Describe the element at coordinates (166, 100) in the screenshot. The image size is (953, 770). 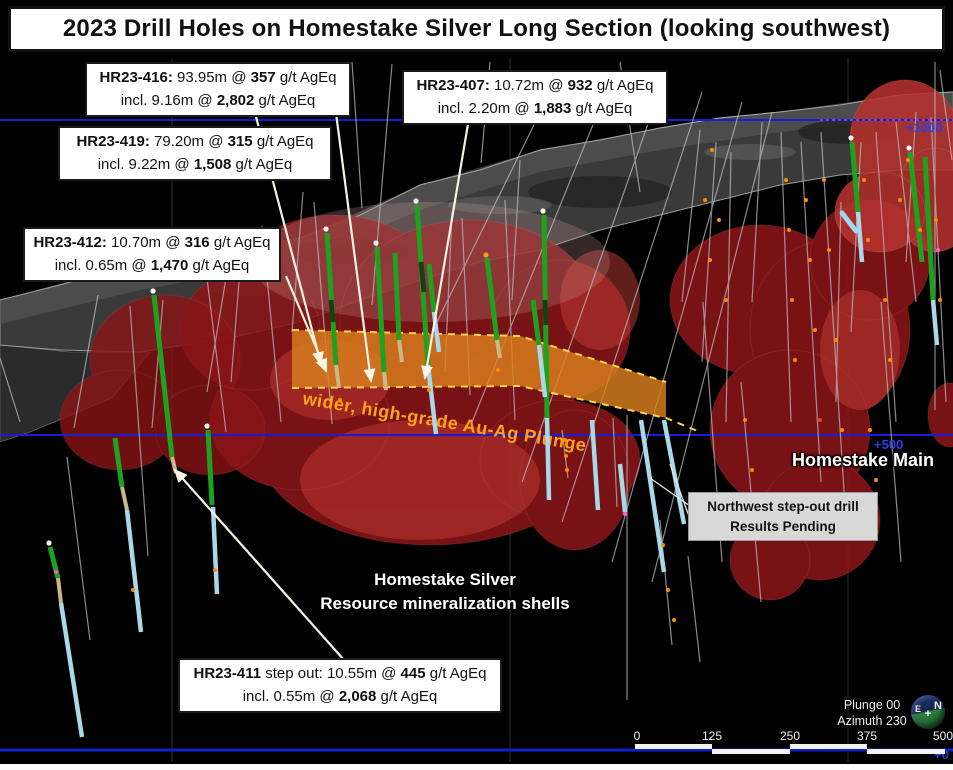
I see `interval: incl. 9.16m @` at that location.